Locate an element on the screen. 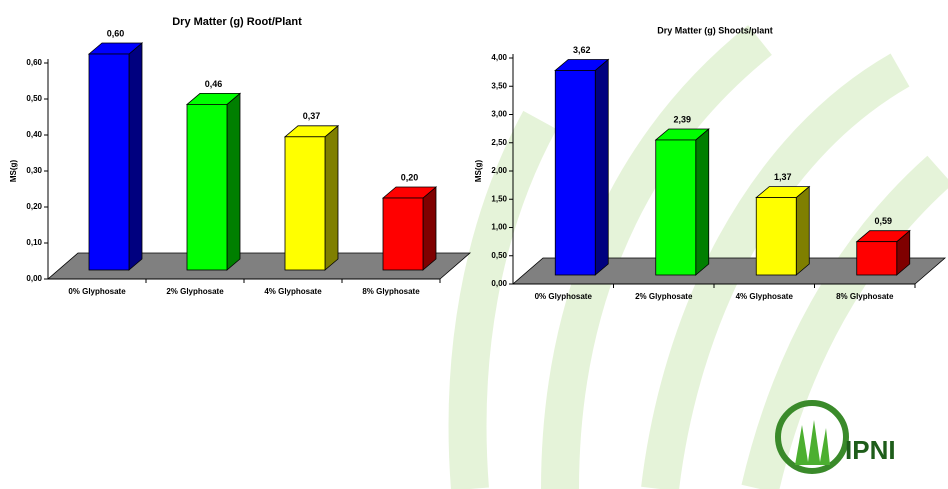  logo-ring is located at coordinates (812, 437).